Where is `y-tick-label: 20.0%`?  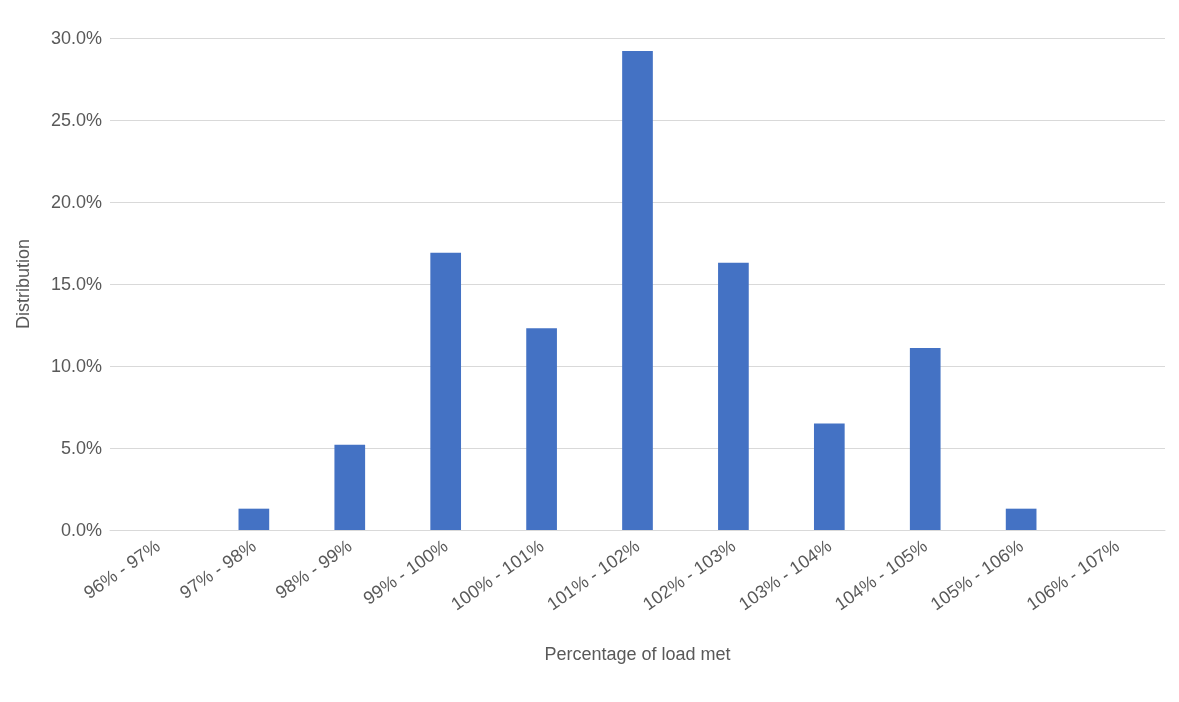
y-tick-label: 20.0% is located at coordinates (76, 202).